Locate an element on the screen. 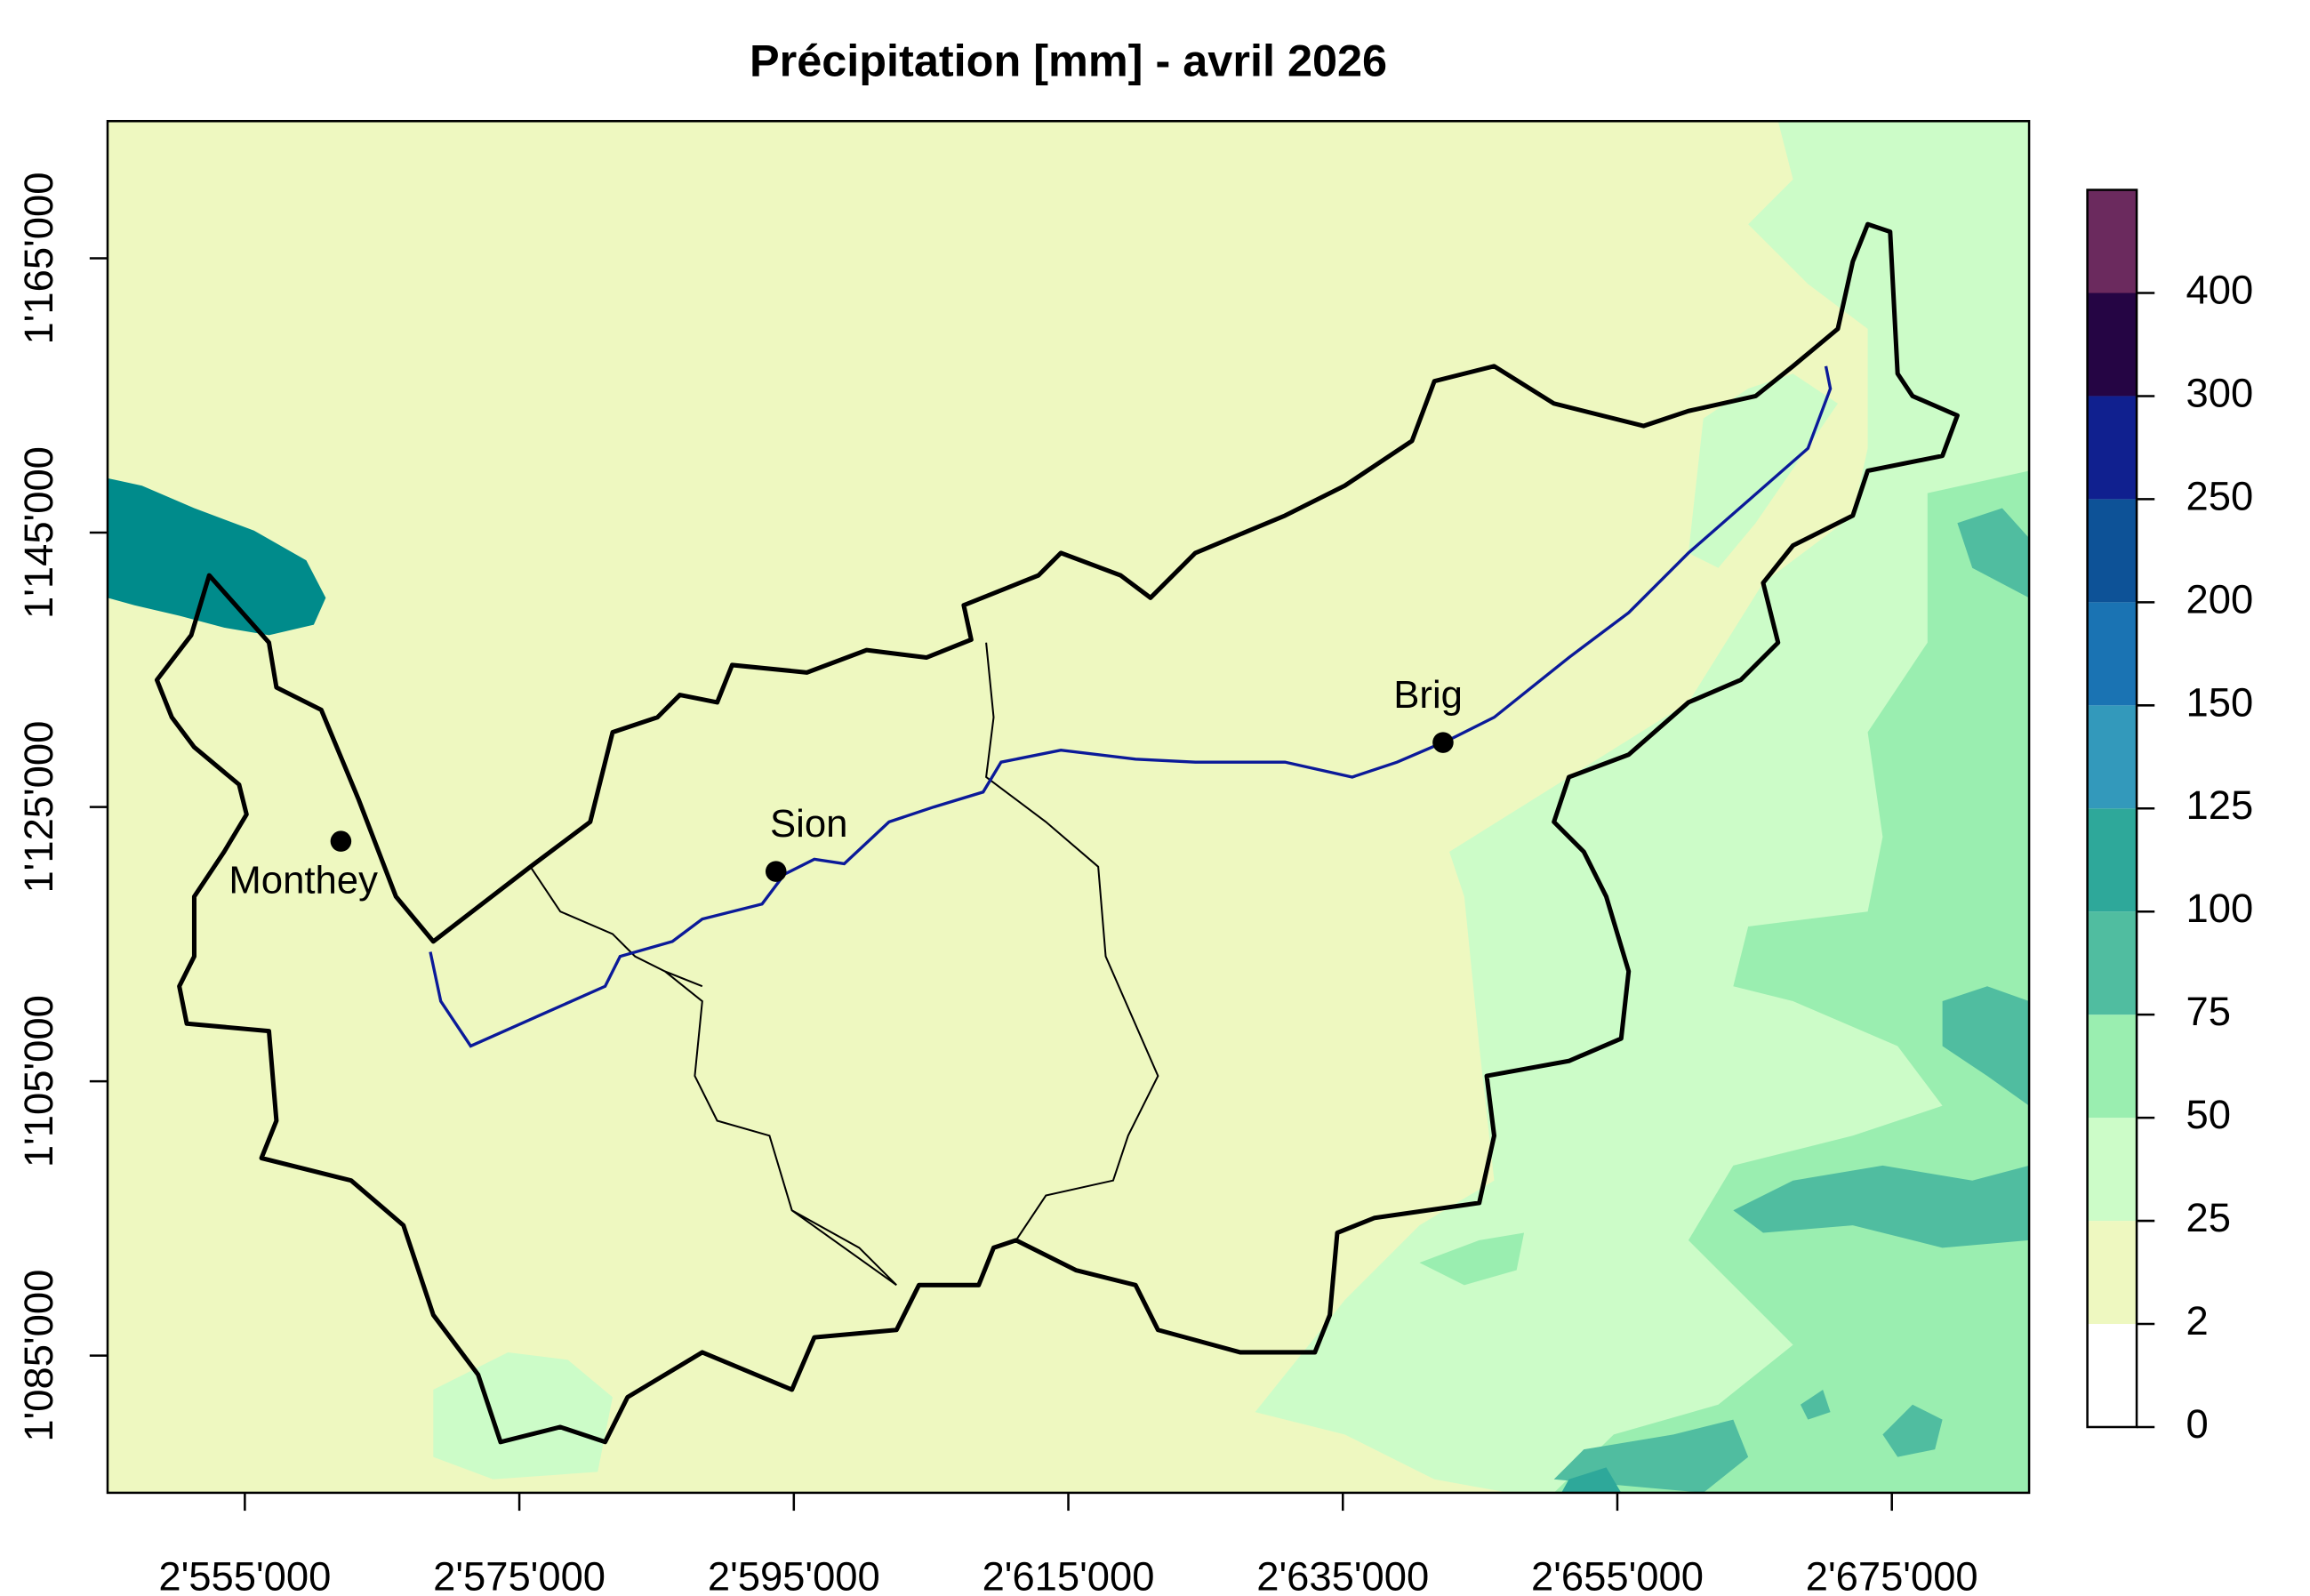 Image resolution: width=2310 pixels, height=1596 pixels. x-tick-label: 2'675'000 is located at coordinates (1892, 1574).